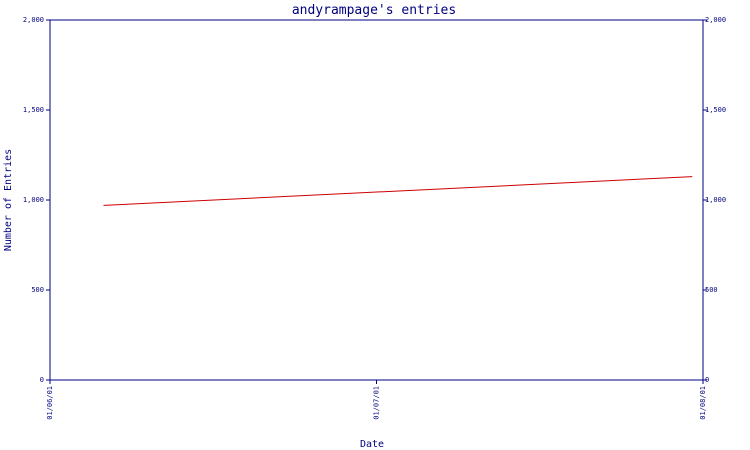 This screenshot has height=450, width=750. What do you see at coordinates (703, 403) in the screenshot?
I see `x-tick-label: 01/08/01` at bounding box center [703, 403].